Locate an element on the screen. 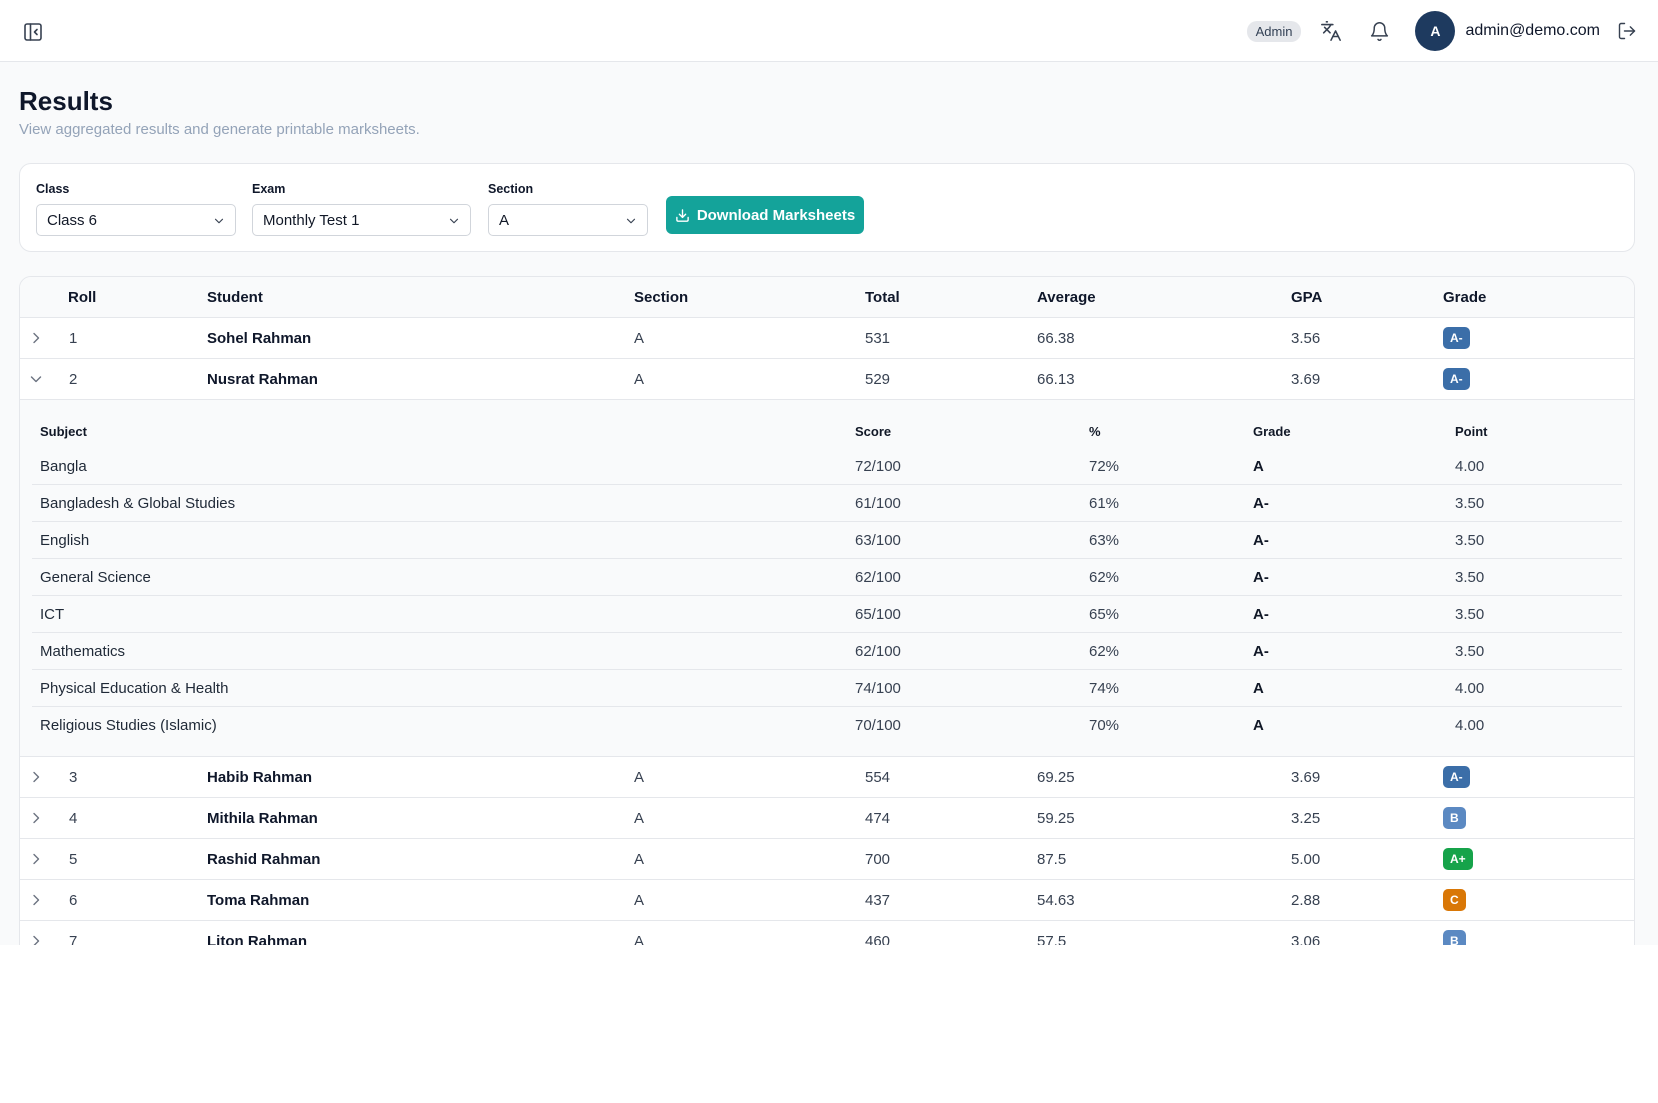  subject-name-cell: ICT is located at coordinates (52, 614).